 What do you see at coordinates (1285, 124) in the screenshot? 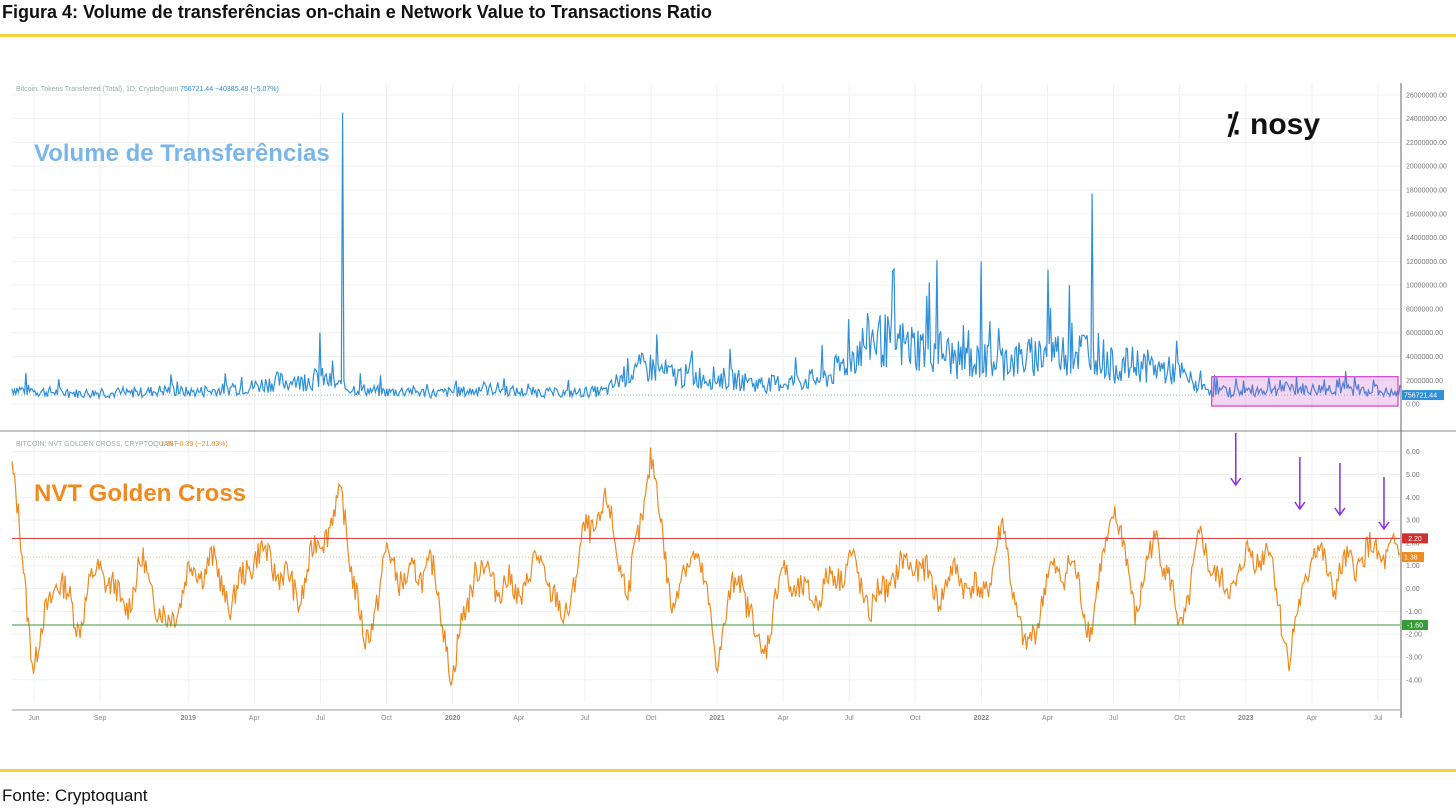
I see `brand-name: nosy` at bounding box center [1285, 124].